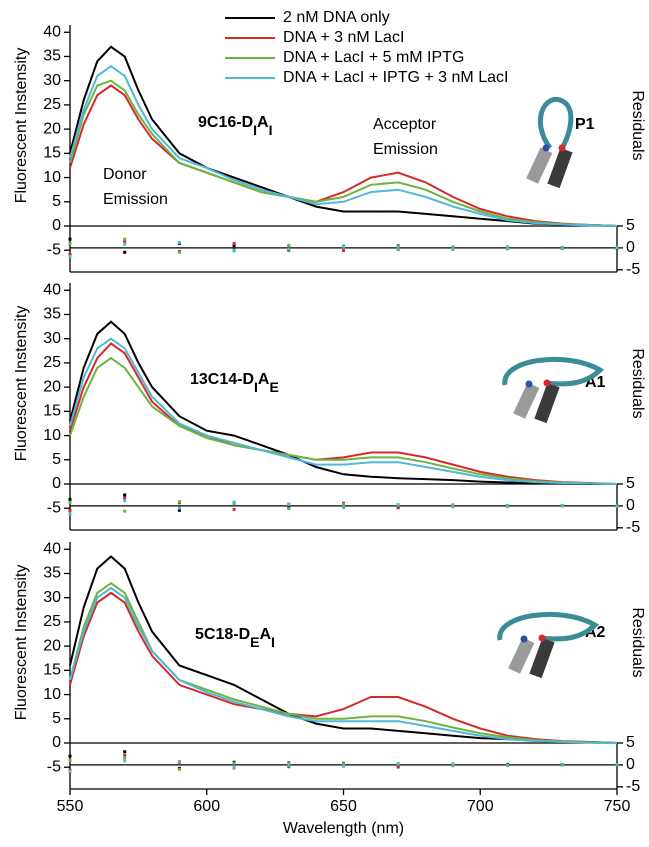 The height and width of the screenshot is (847, 649). What do you see at coordinates (373, 57) in the screenshot?
I see `legend-label: DNA + LacI + 5 mM IPTG` at bounding box center [373, 57].